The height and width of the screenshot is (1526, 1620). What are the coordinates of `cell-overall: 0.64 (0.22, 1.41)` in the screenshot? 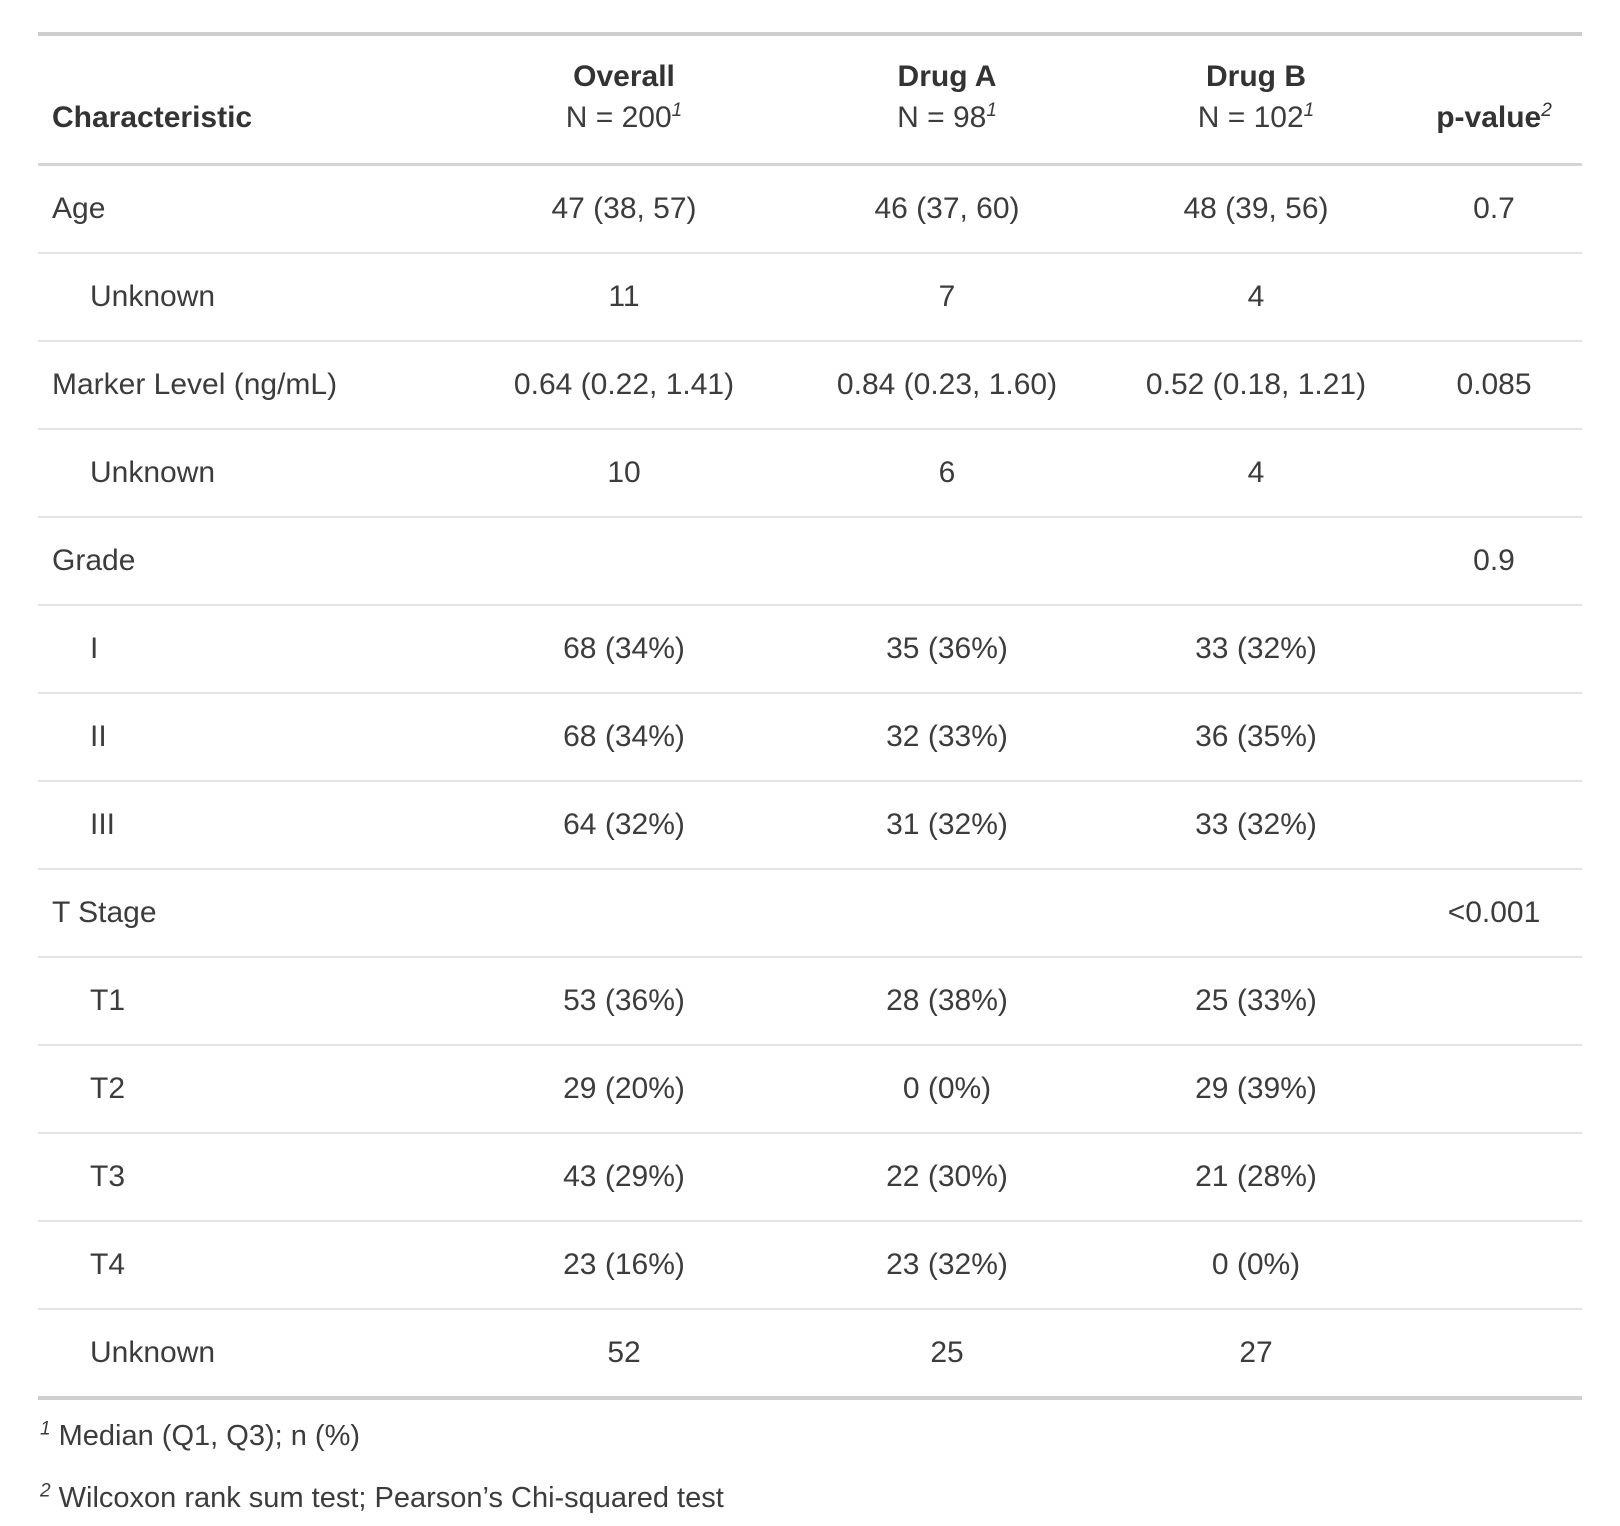 It's located at (624, 385).